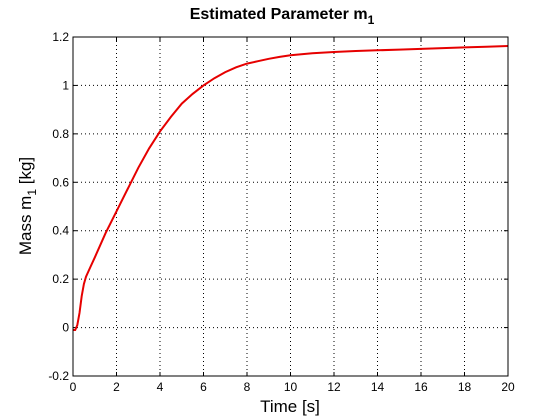 This screenshot has width=560, height=420. What do you see at coordinates (73, 387) in the screenshot?
I see `x-tick-label: 0` at bounding box center [73, 387].